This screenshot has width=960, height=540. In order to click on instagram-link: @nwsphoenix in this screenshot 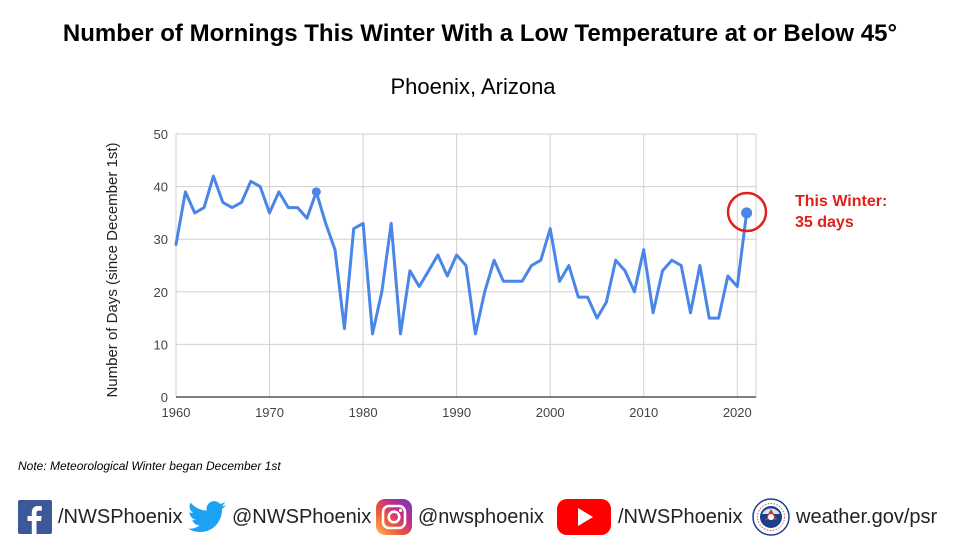, I will do `click(460, 517)`.